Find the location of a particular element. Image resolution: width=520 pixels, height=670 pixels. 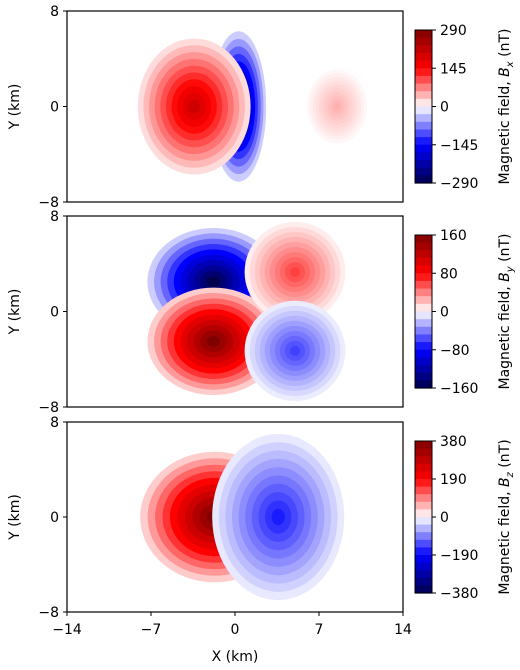

x-tick-label: 7 is located at coordinates (319, 630).